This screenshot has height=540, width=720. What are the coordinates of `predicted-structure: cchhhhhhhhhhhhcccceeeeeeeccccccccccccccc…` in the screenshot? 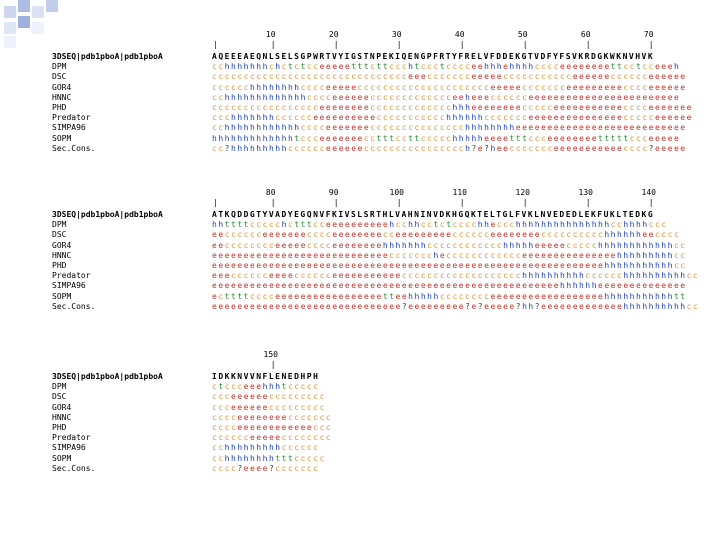 It's located at (449, 128).